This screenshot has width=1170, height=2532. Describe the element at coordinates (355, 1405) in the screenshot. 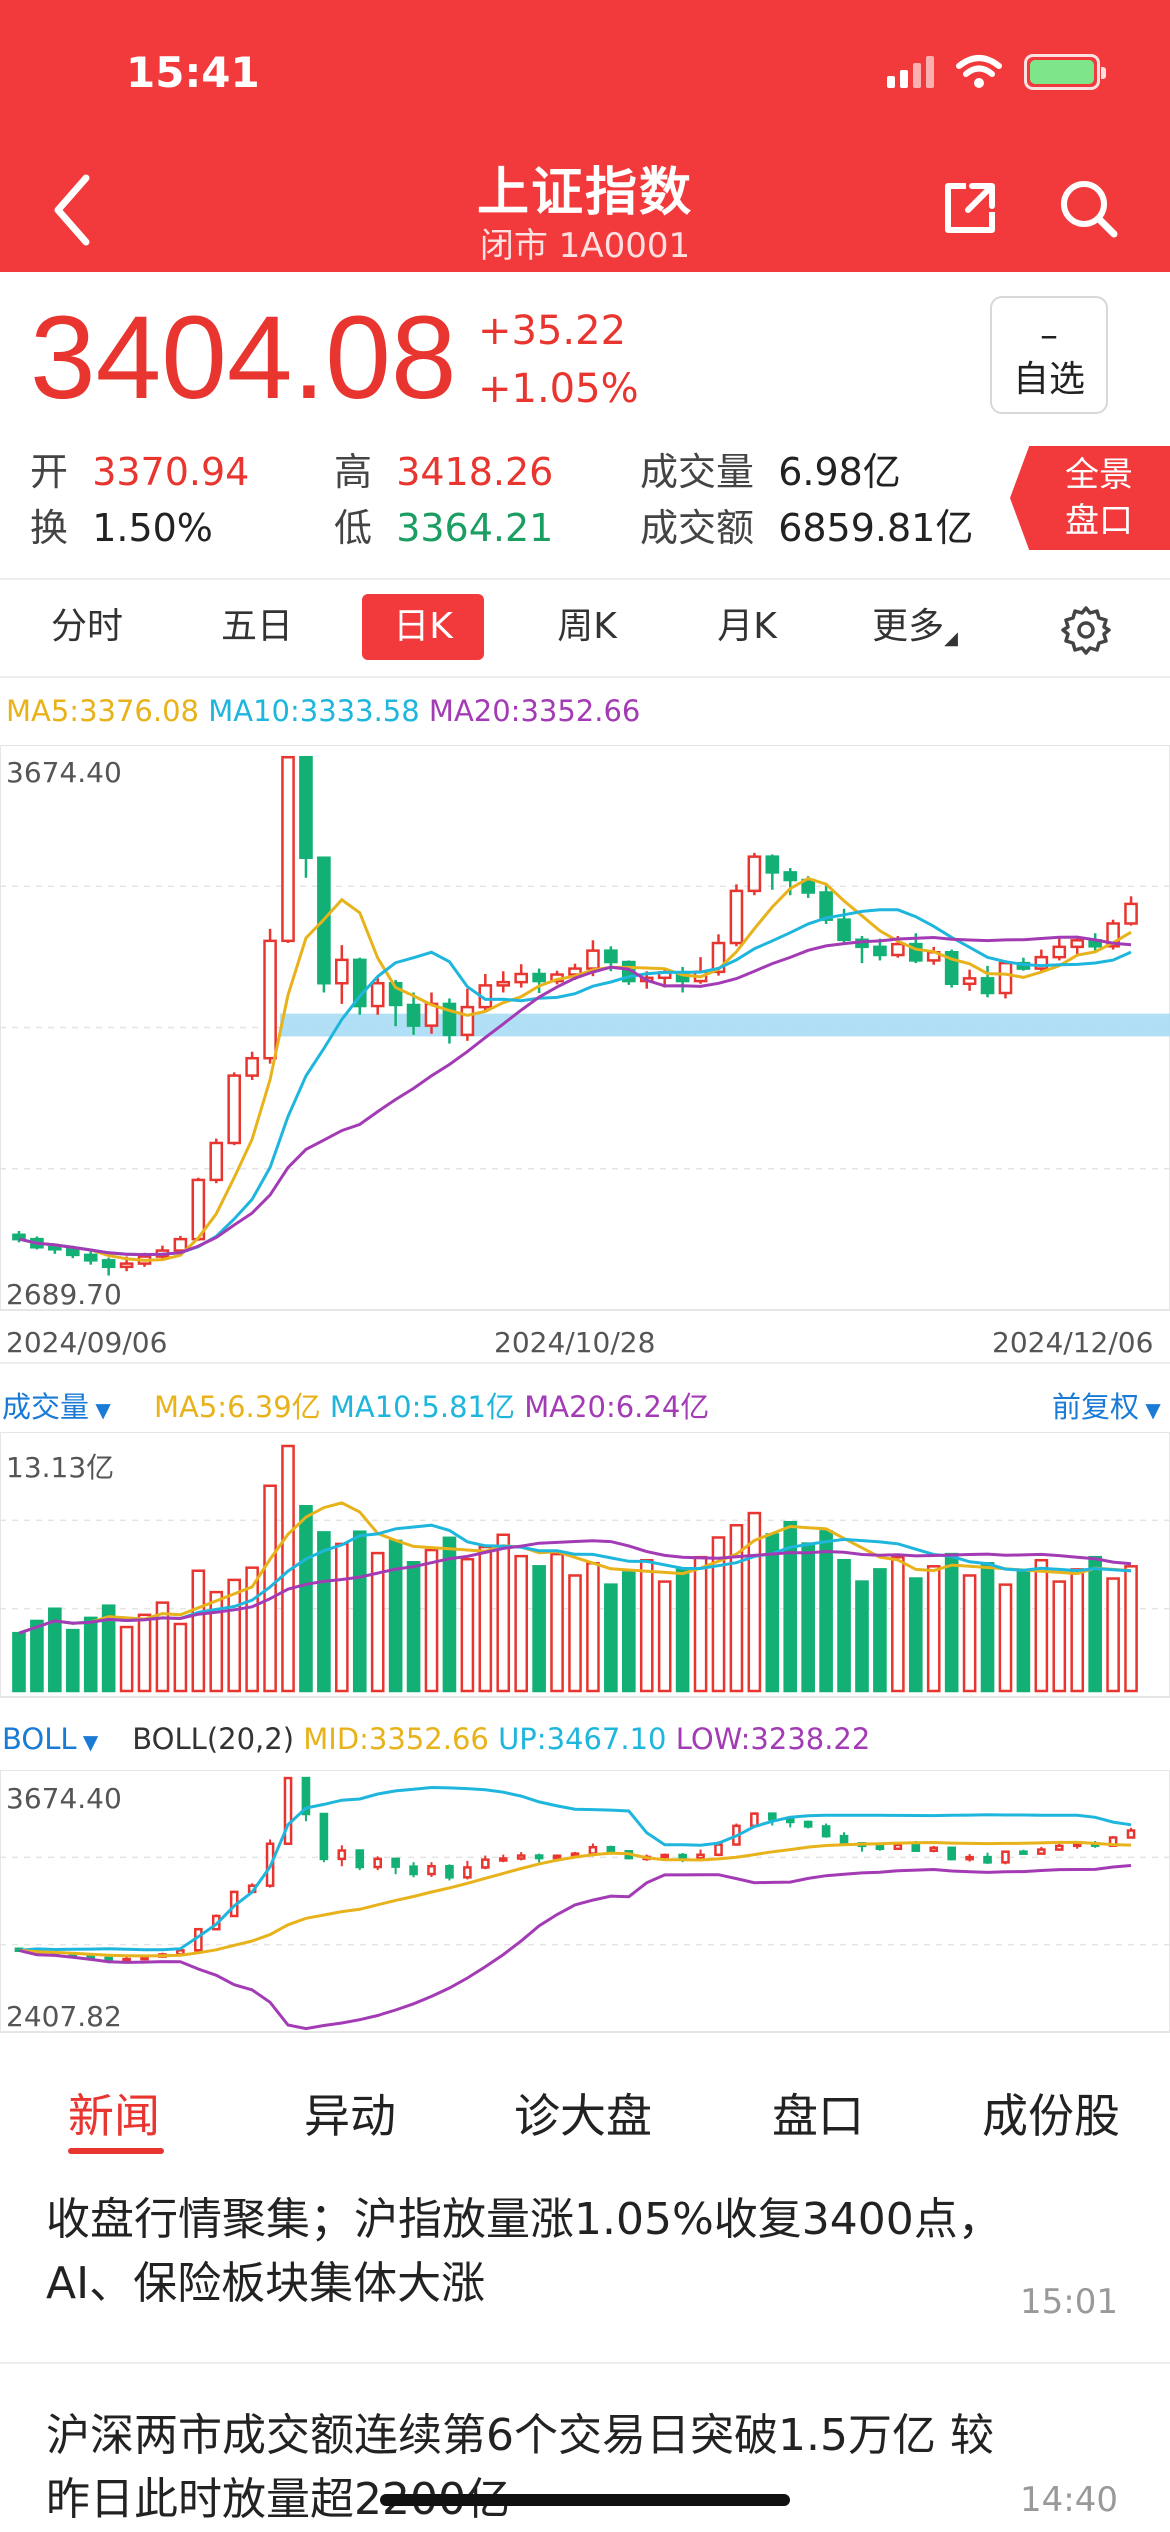

I see `volume-legend: 成交量 ▼ MA5:6.39亿 MA10:5.81亿 MA20:6.24亿` at that location.